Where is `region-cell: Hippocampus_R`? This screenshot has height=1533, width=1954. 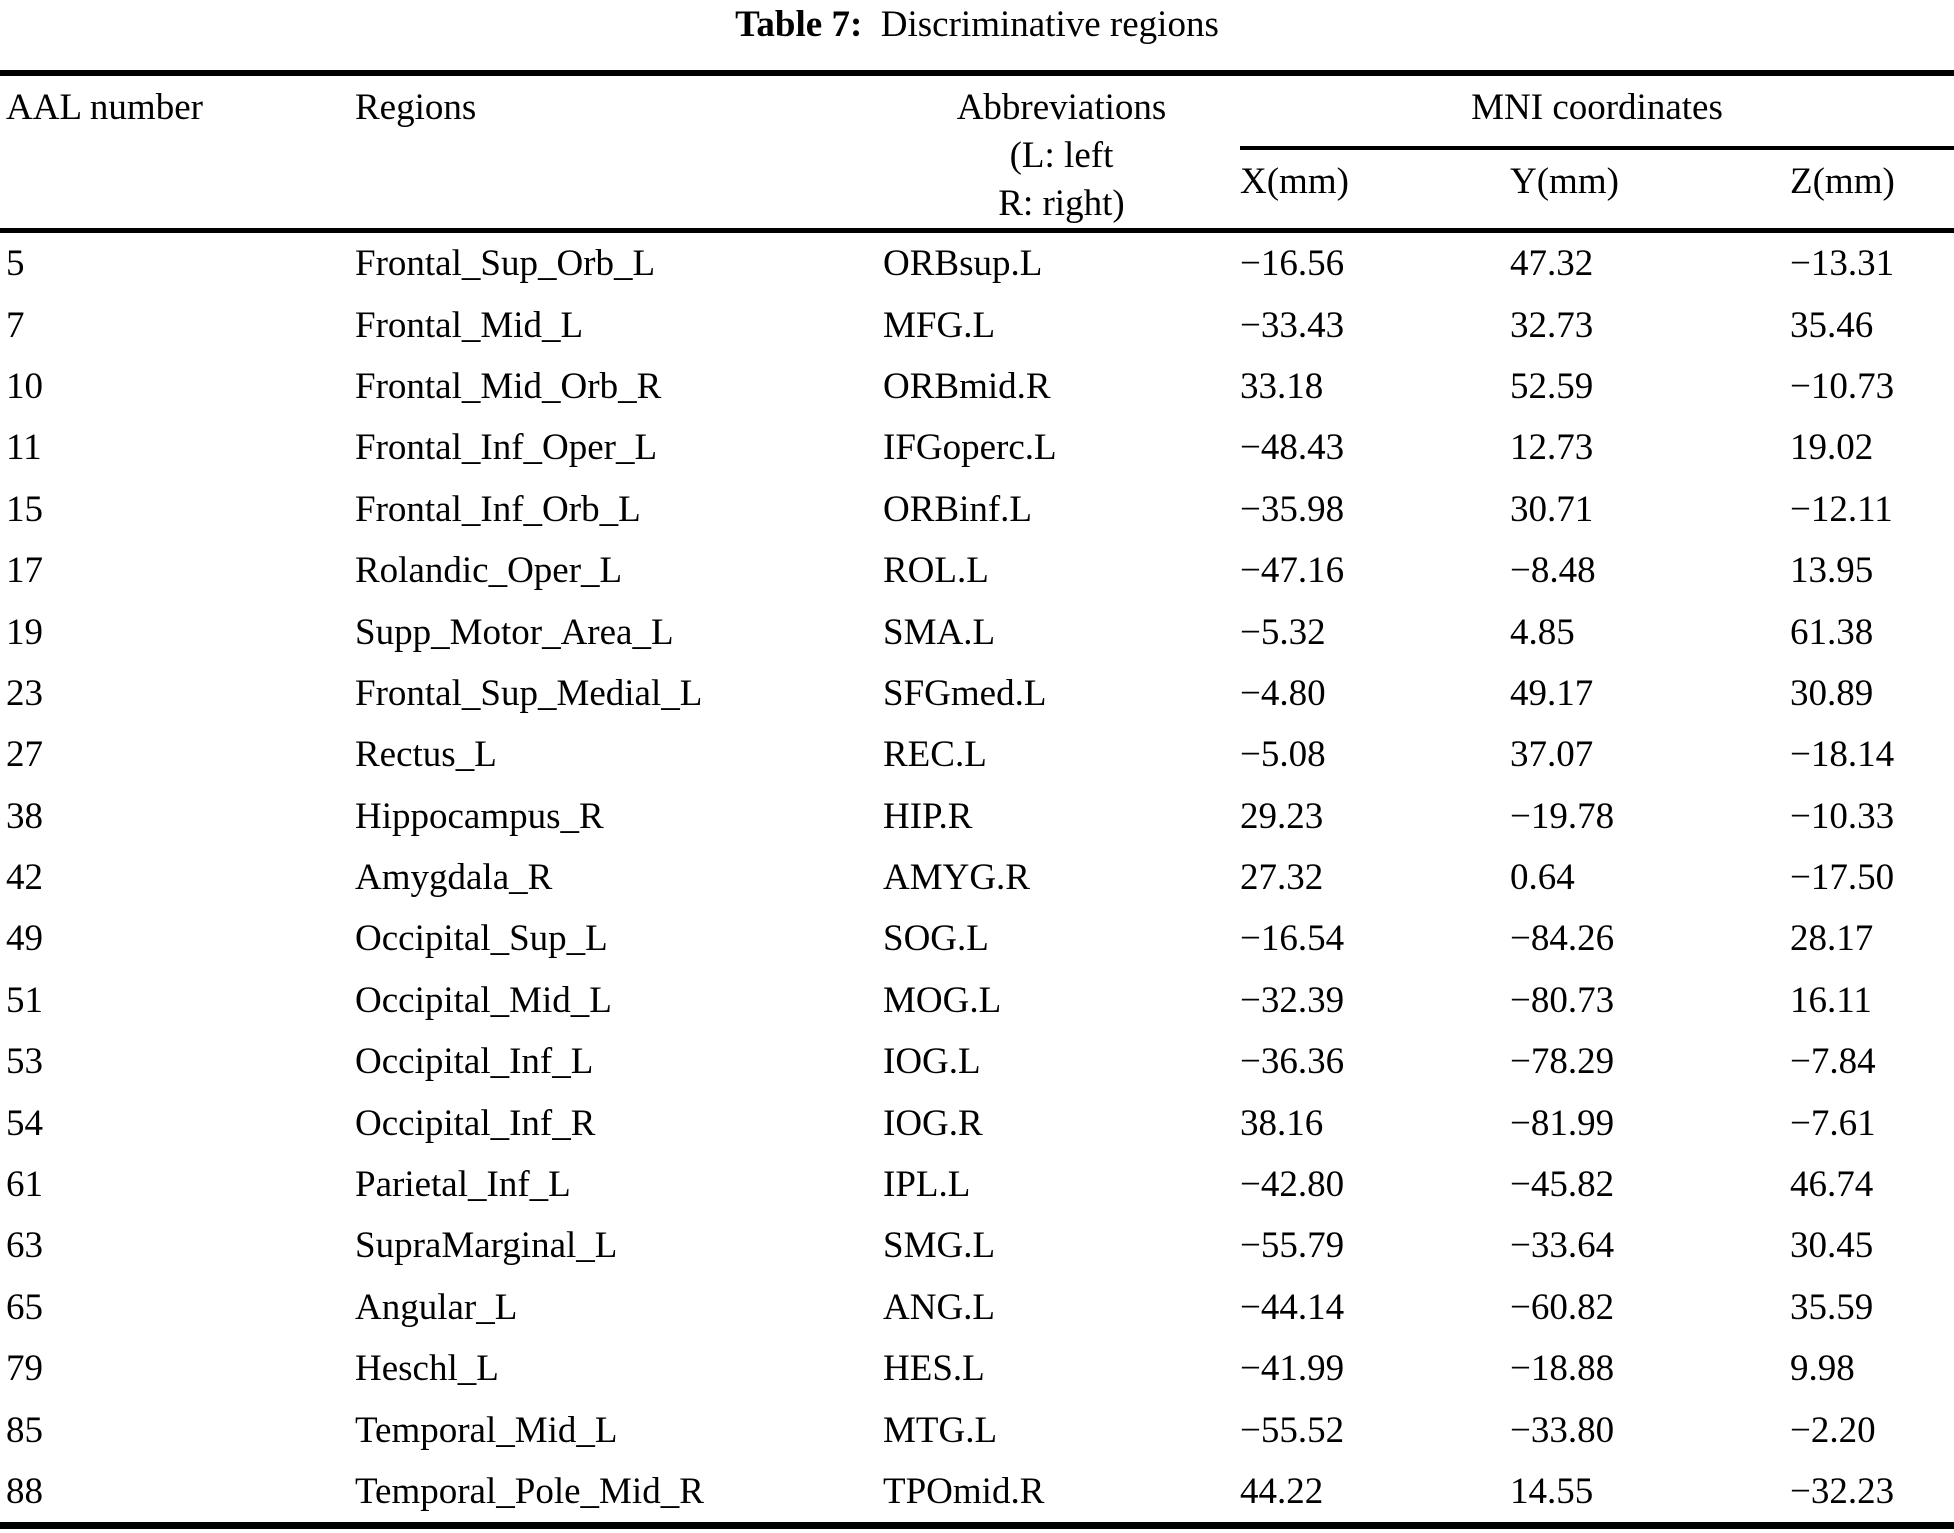 region-cell: Hippocampus_R is located at coordinates (479, 816).